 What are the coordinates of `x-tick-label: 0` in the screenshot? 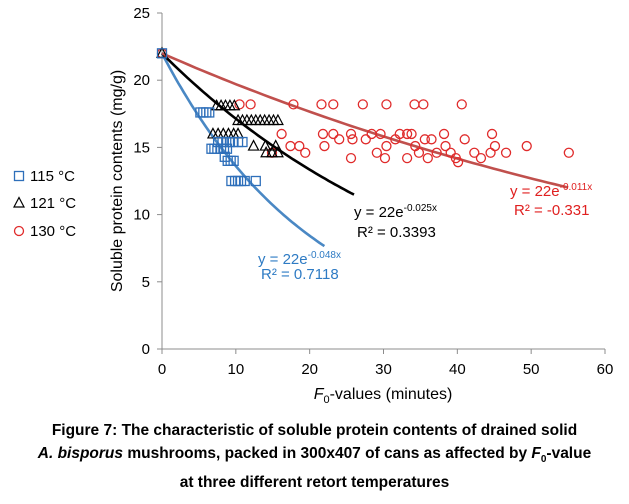 It's located at (162, 369).